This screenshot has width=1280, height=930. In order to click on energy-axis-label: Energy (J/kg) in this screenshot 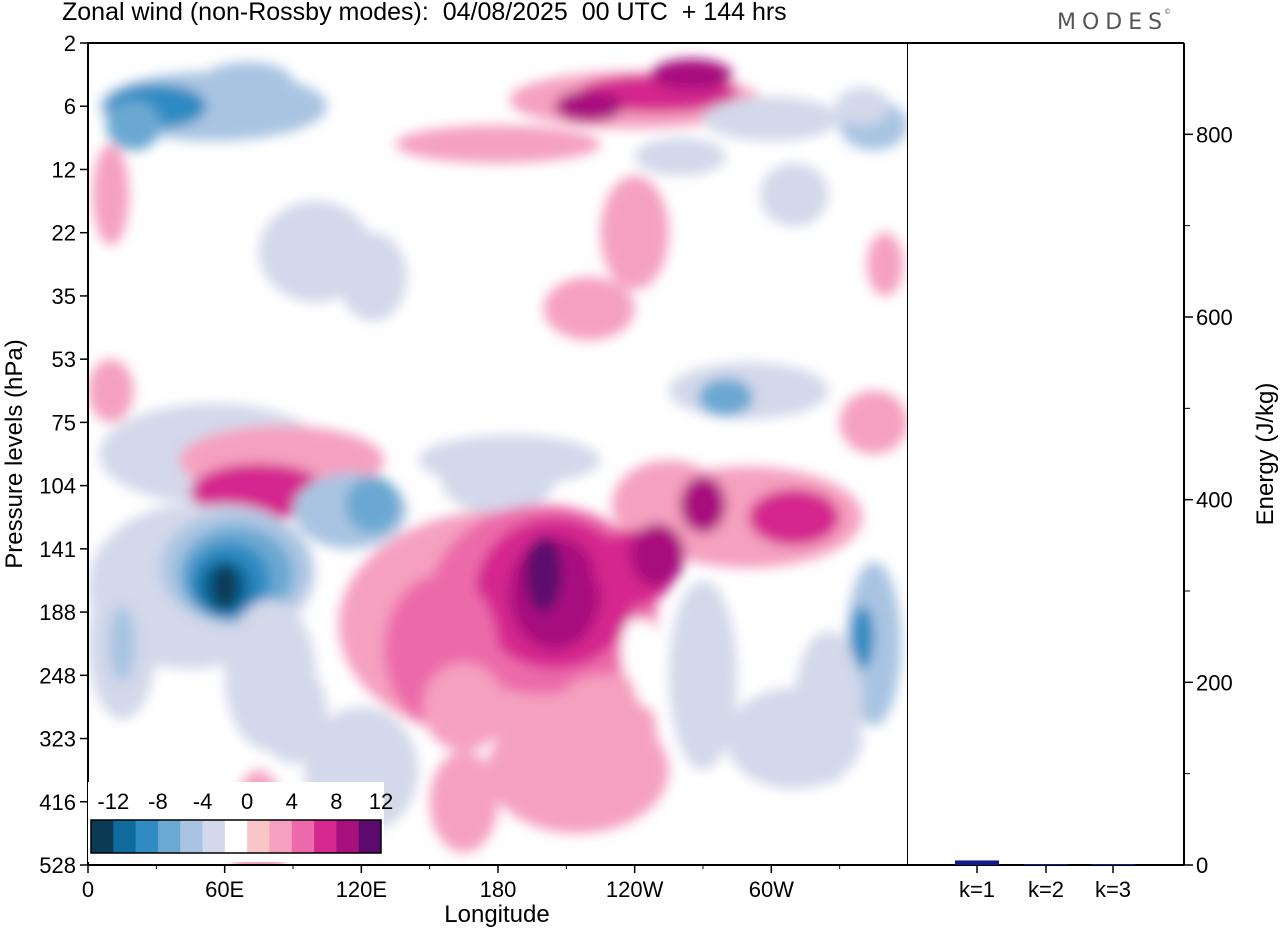, I will do `click(1265, 454)`.